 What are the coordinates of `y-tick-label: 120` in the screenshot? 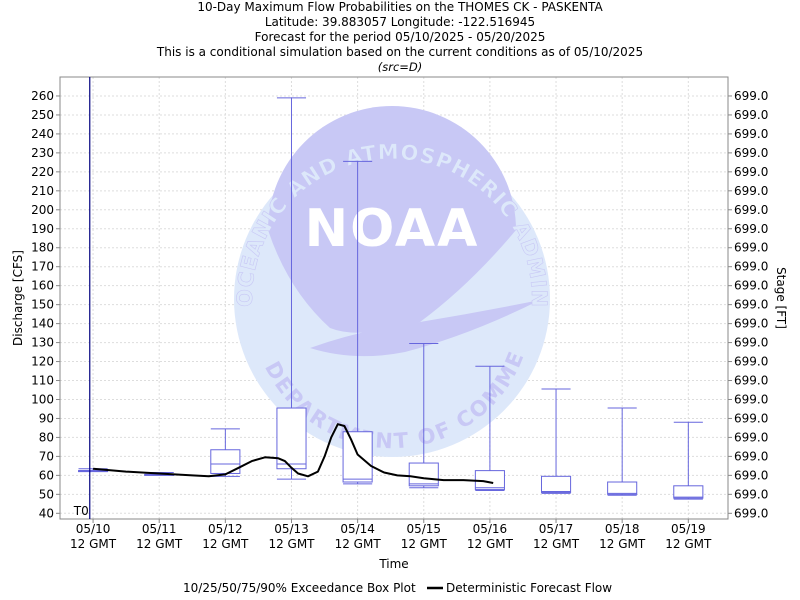 It's located at (42, 362).